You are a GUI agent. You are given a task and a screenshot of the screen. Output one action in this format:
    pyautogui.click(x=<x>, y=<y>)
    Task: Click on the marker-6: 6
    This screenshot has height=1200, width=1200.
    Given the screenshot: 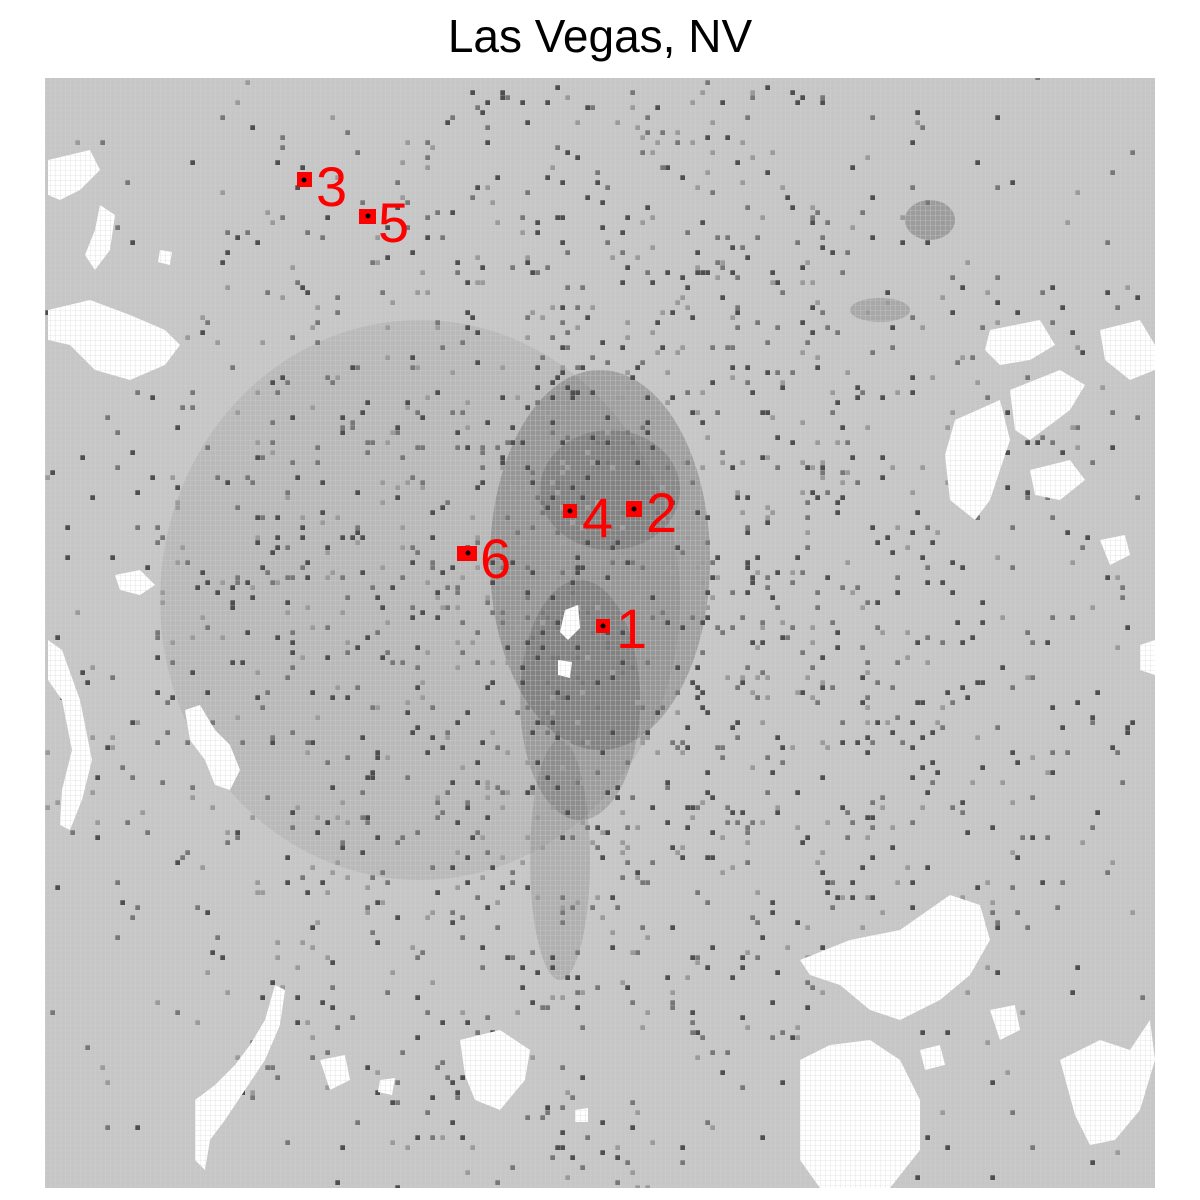 What is the action you would take?
    pyautogui.click(x=484, y=558)
    